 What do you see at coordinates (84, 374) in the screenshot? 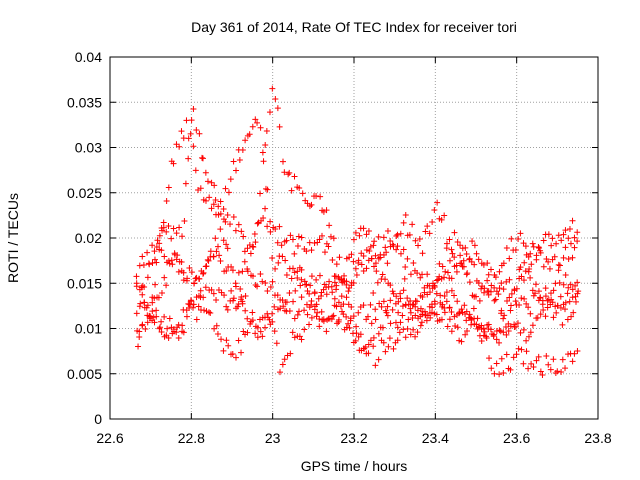
I see `y-tick-label: 0.005` at bounding box center [84, 374].